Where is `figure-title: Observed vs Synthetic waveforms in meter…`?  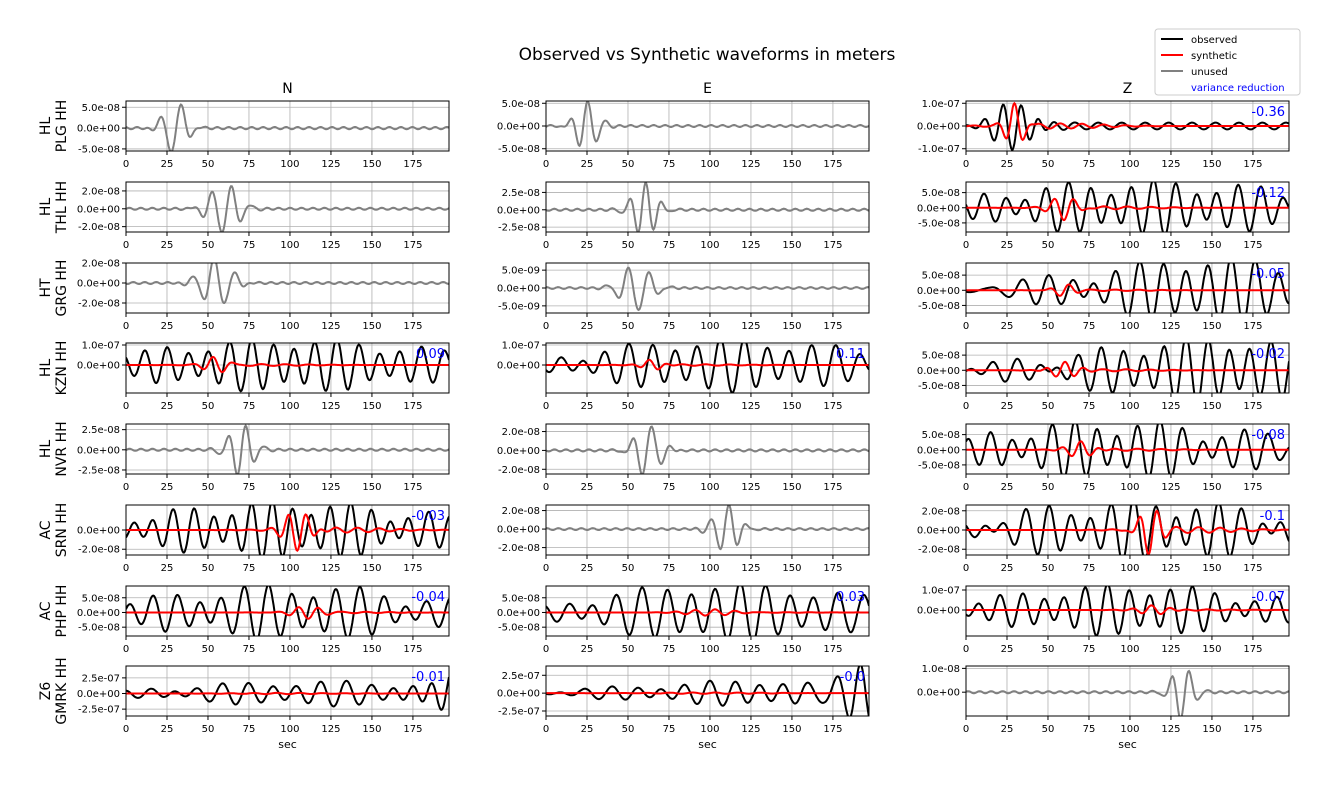 figure-title: Observed vs Synthetic waveforms in meter… is located at coordinates (707, 55).